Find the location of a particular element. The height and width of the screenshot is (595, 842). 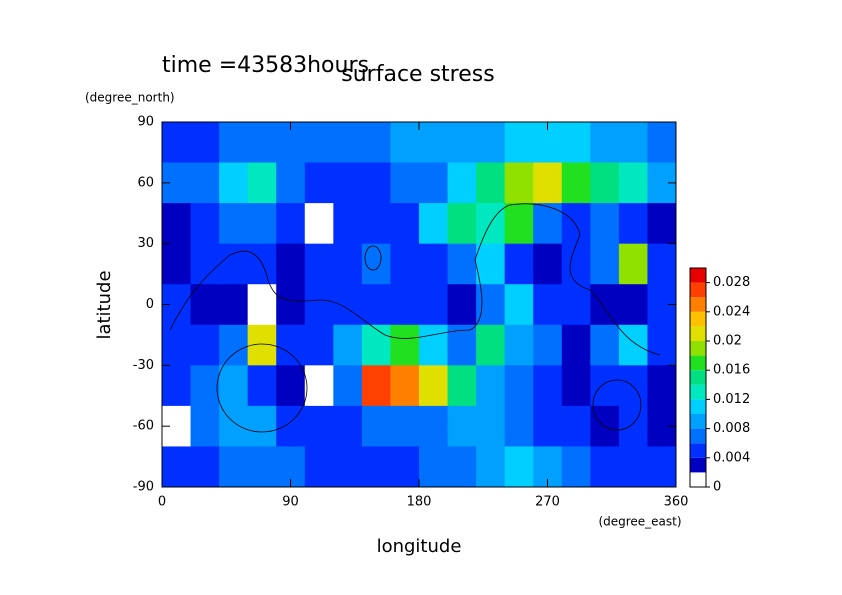

x-tick-label: 90 is located at coordinates (290, 502).